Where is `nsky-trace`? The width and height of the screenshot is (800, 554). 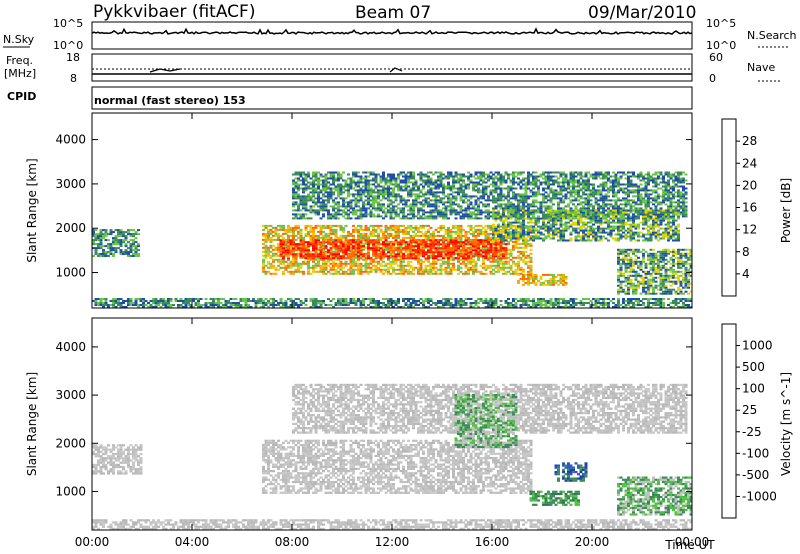 nsky-trace is located at coordinates (392, 31).